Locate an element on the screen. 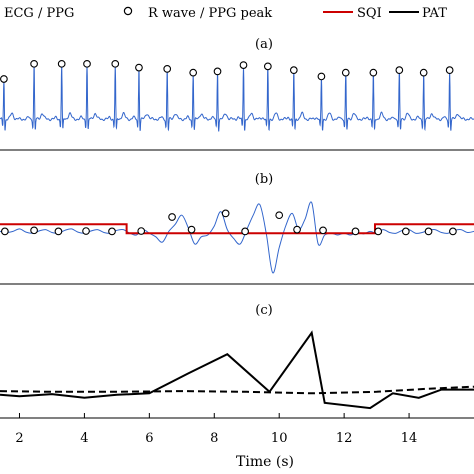 This screenshot has width=474, height=474. legend-label-ecg-ppg: ECG / PPG is located at coordinates (39, 13).